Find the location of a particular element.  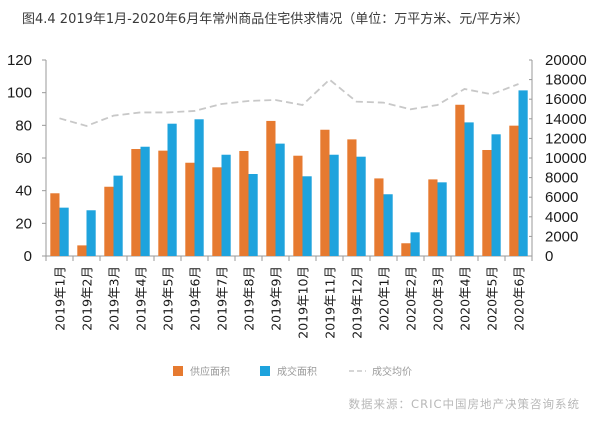

x-axis-category-label: 2019年10月 is located at coordinates (303, 302).